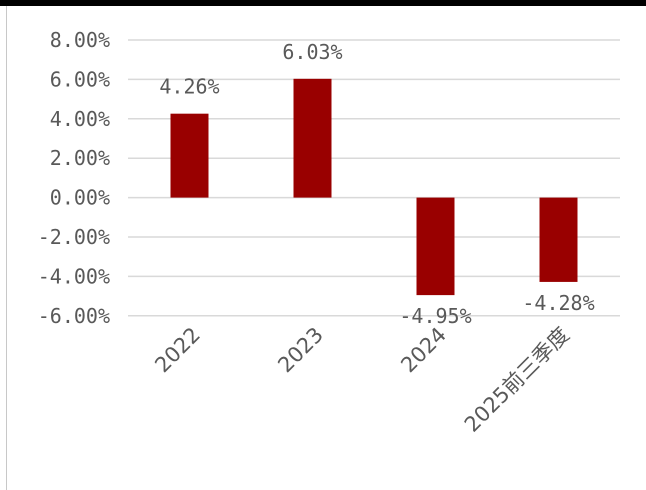 This screenshot has width=646, height=490. Describe the element at coordinates (80, 79) in the screenshot. I see `y-tick-label: 6.00%` at that location.